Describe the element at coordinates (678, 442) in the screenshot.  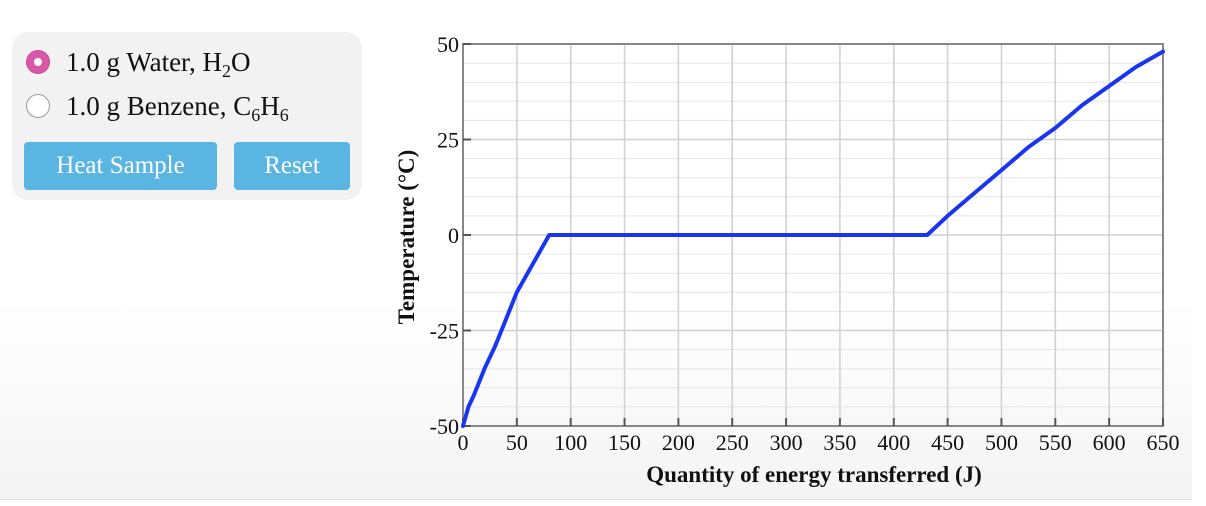
I see `x-tick-label: 200` at that location.